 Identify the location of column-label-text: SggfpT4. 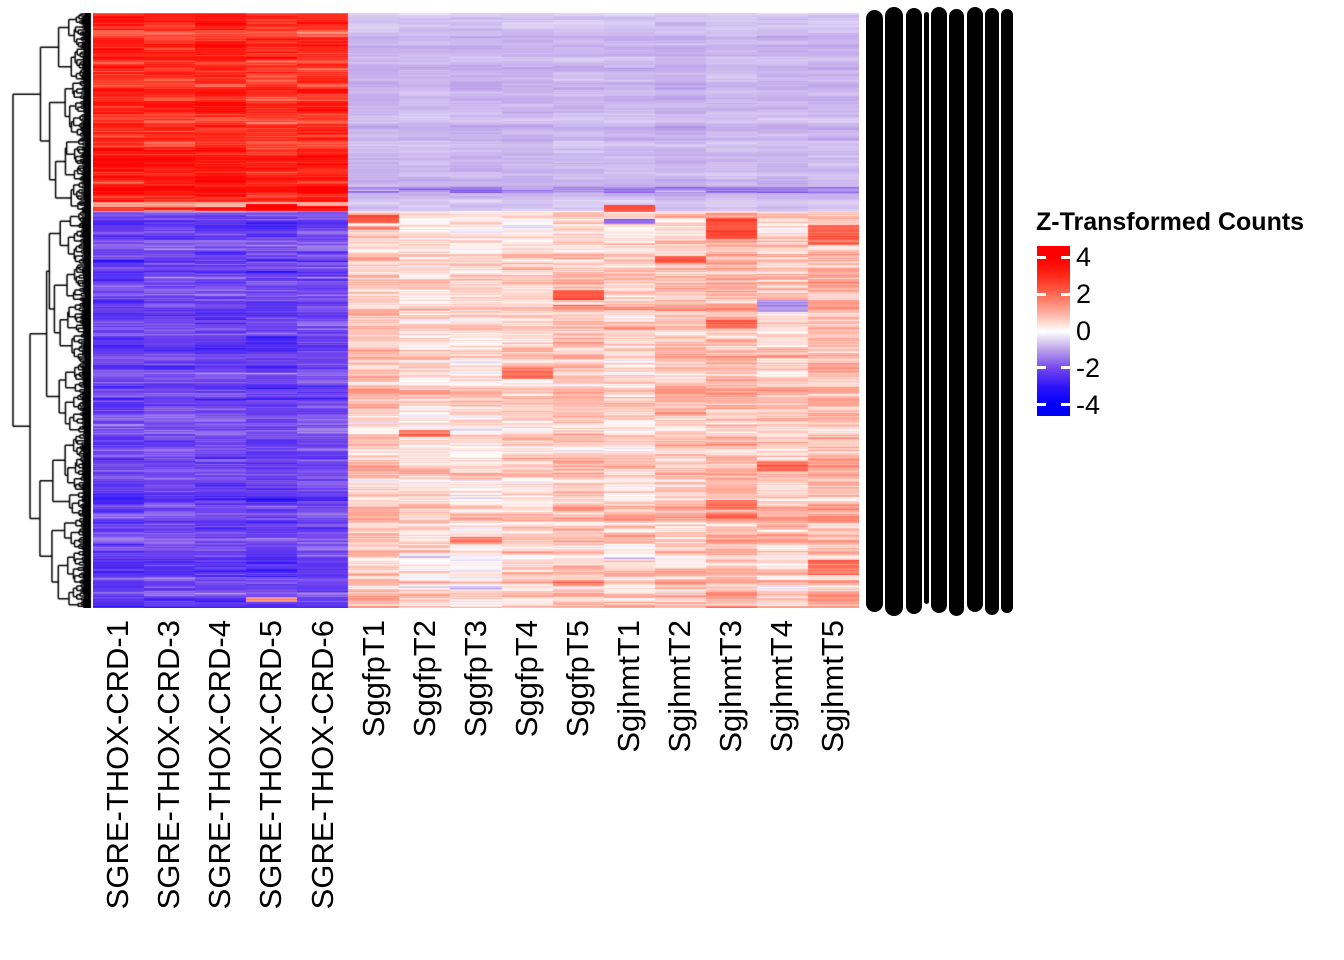
(526, 679).